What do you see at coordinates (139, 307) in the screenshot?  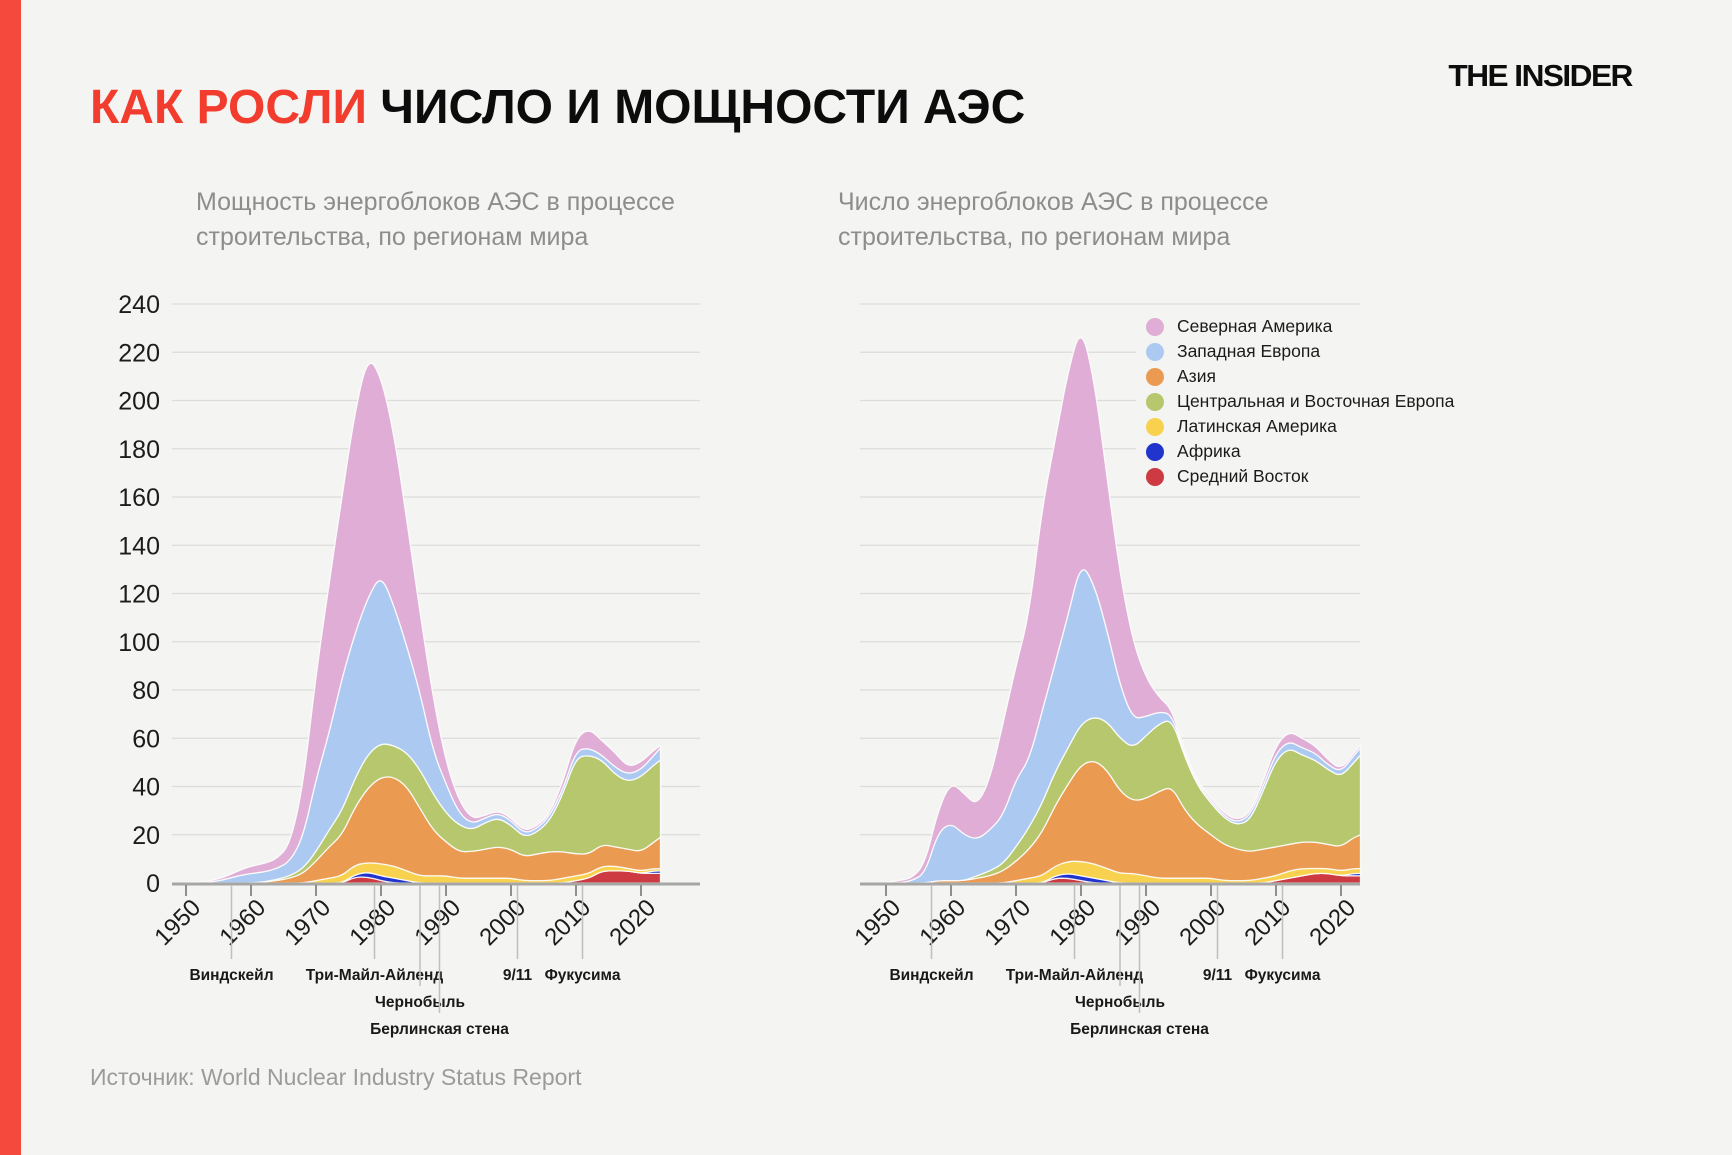 I see `svg-text: 240` at bounding box center [139, 307].